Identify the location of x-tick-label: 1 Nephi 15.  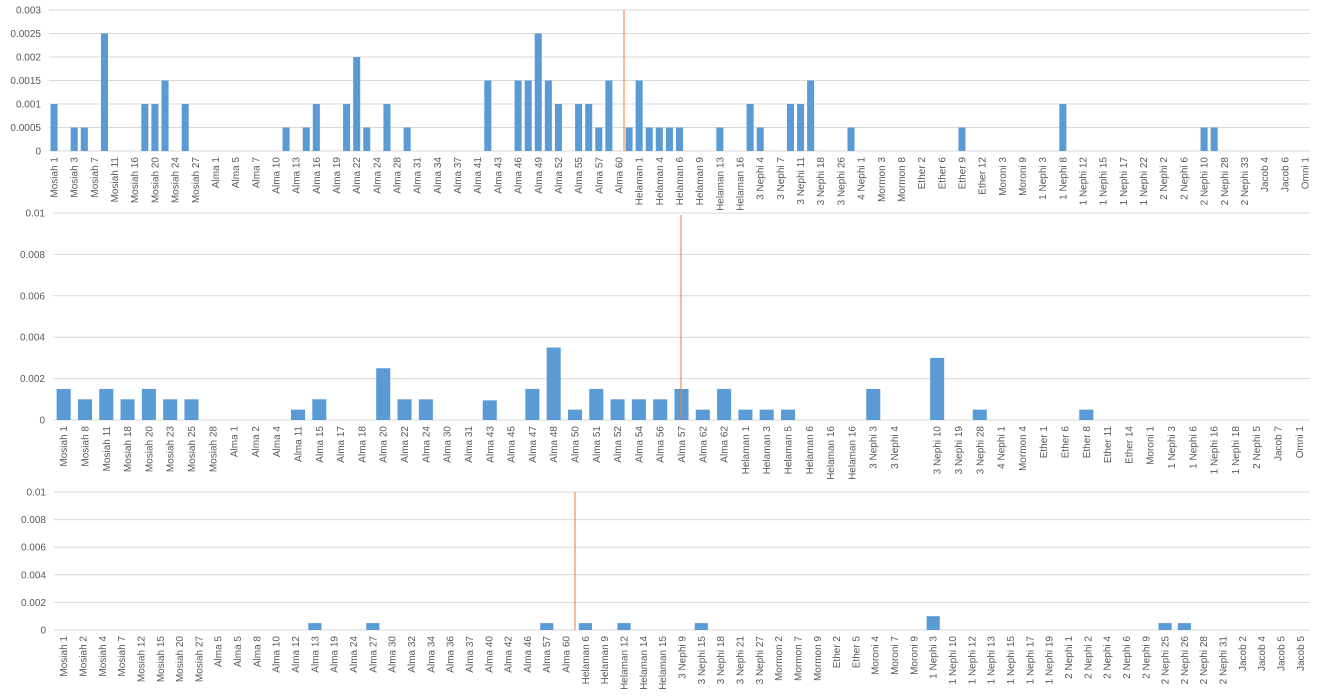
(1104, 181).